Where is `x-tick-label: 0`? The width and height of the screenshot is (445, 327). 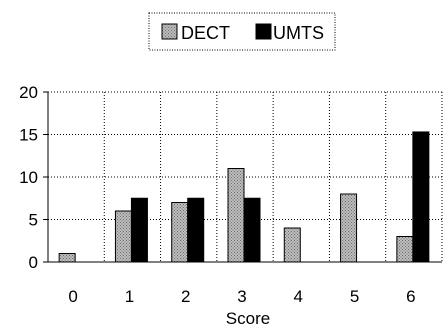
x-tick-label: 0 is located at coordinates (72, 296).